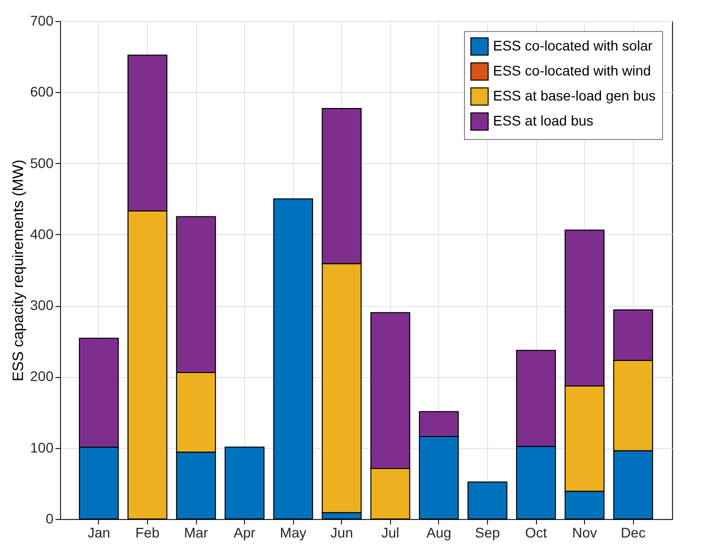 Image resolution: width=704 pixels, height=550 pixels. I want to click on x-tick-label: Feb, so click(147, 532).